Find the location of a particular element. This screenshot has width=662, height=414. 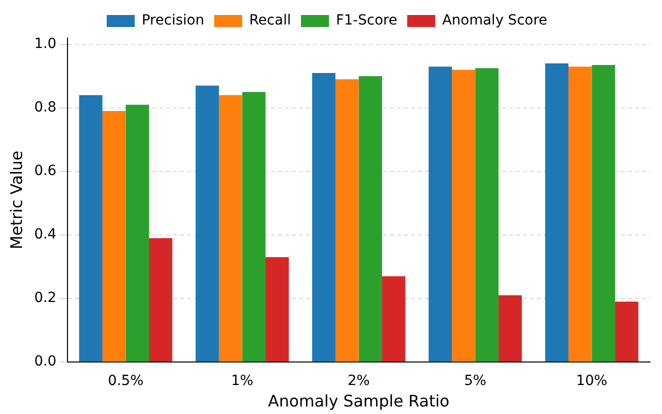

y-tick-label: 0.0 is located at coordinates (45, 362).